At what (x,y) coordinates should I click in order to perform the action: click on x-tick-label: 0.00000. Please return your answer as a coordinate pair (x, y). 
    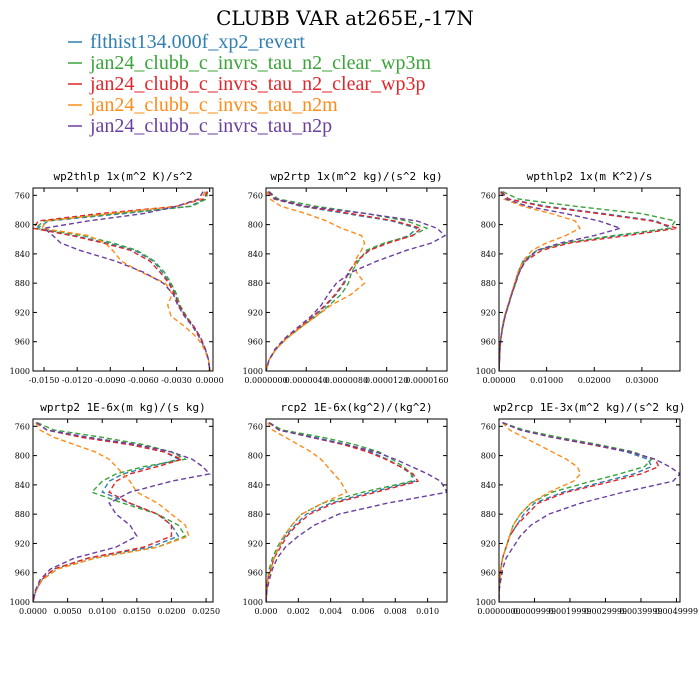
    Looking at the image, I should click on (498, 380).